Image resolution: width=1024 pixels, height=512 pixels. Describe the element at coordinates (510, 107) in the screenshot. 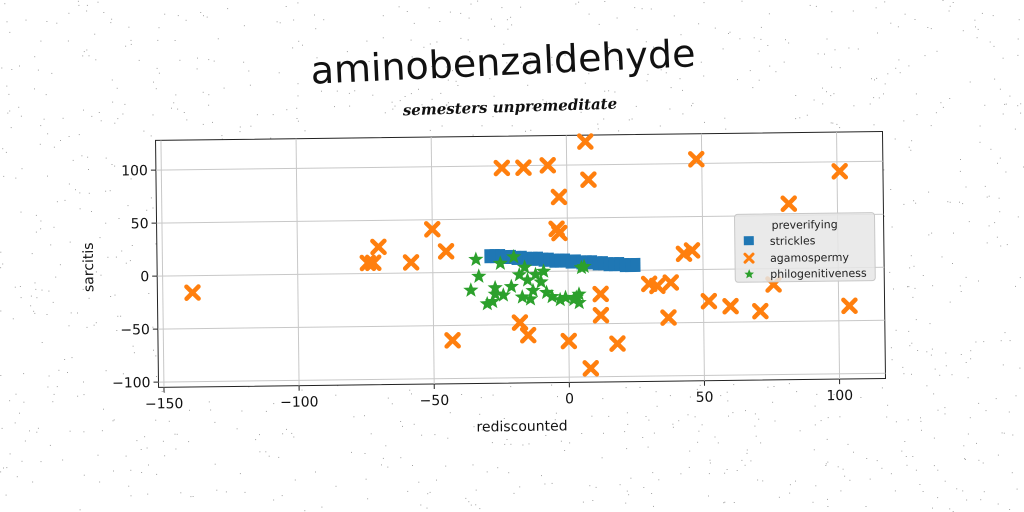

I see `chart-subtitle: semesters unpremeditate` at that location.